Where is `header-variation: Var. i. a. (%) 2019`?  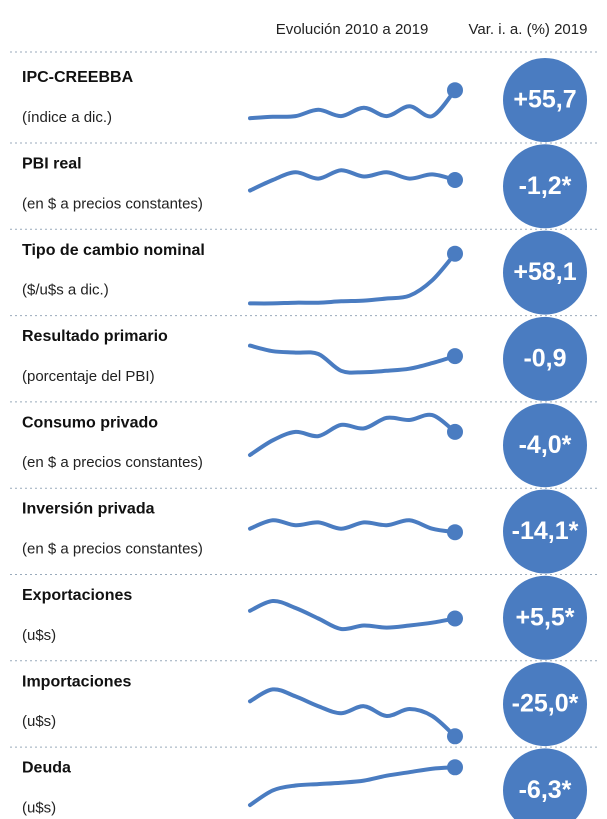 header-variation: Var. i. a. (%) 2019 is located at coordinates (528, 29).